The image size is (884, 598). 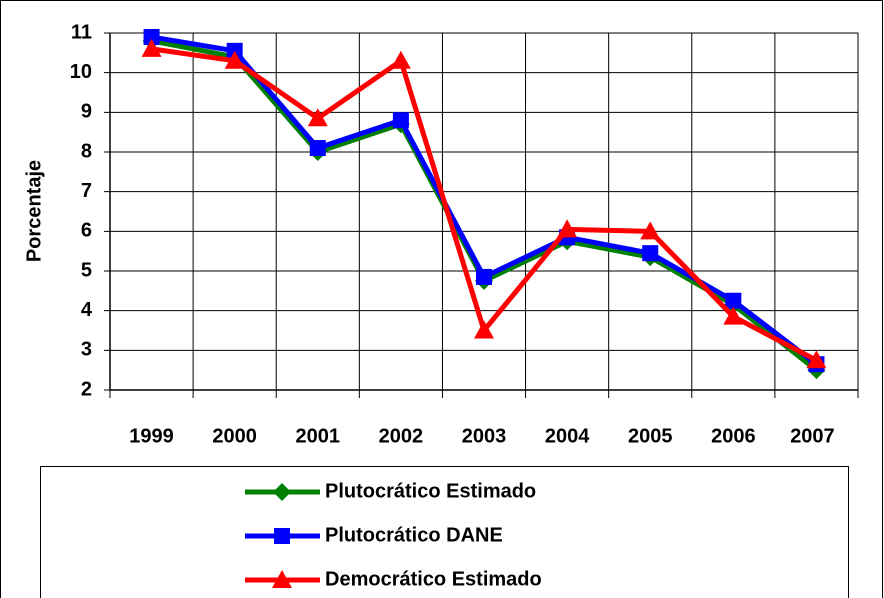 I want to click on y-tick-label: 2, so click(x=86, y=389).